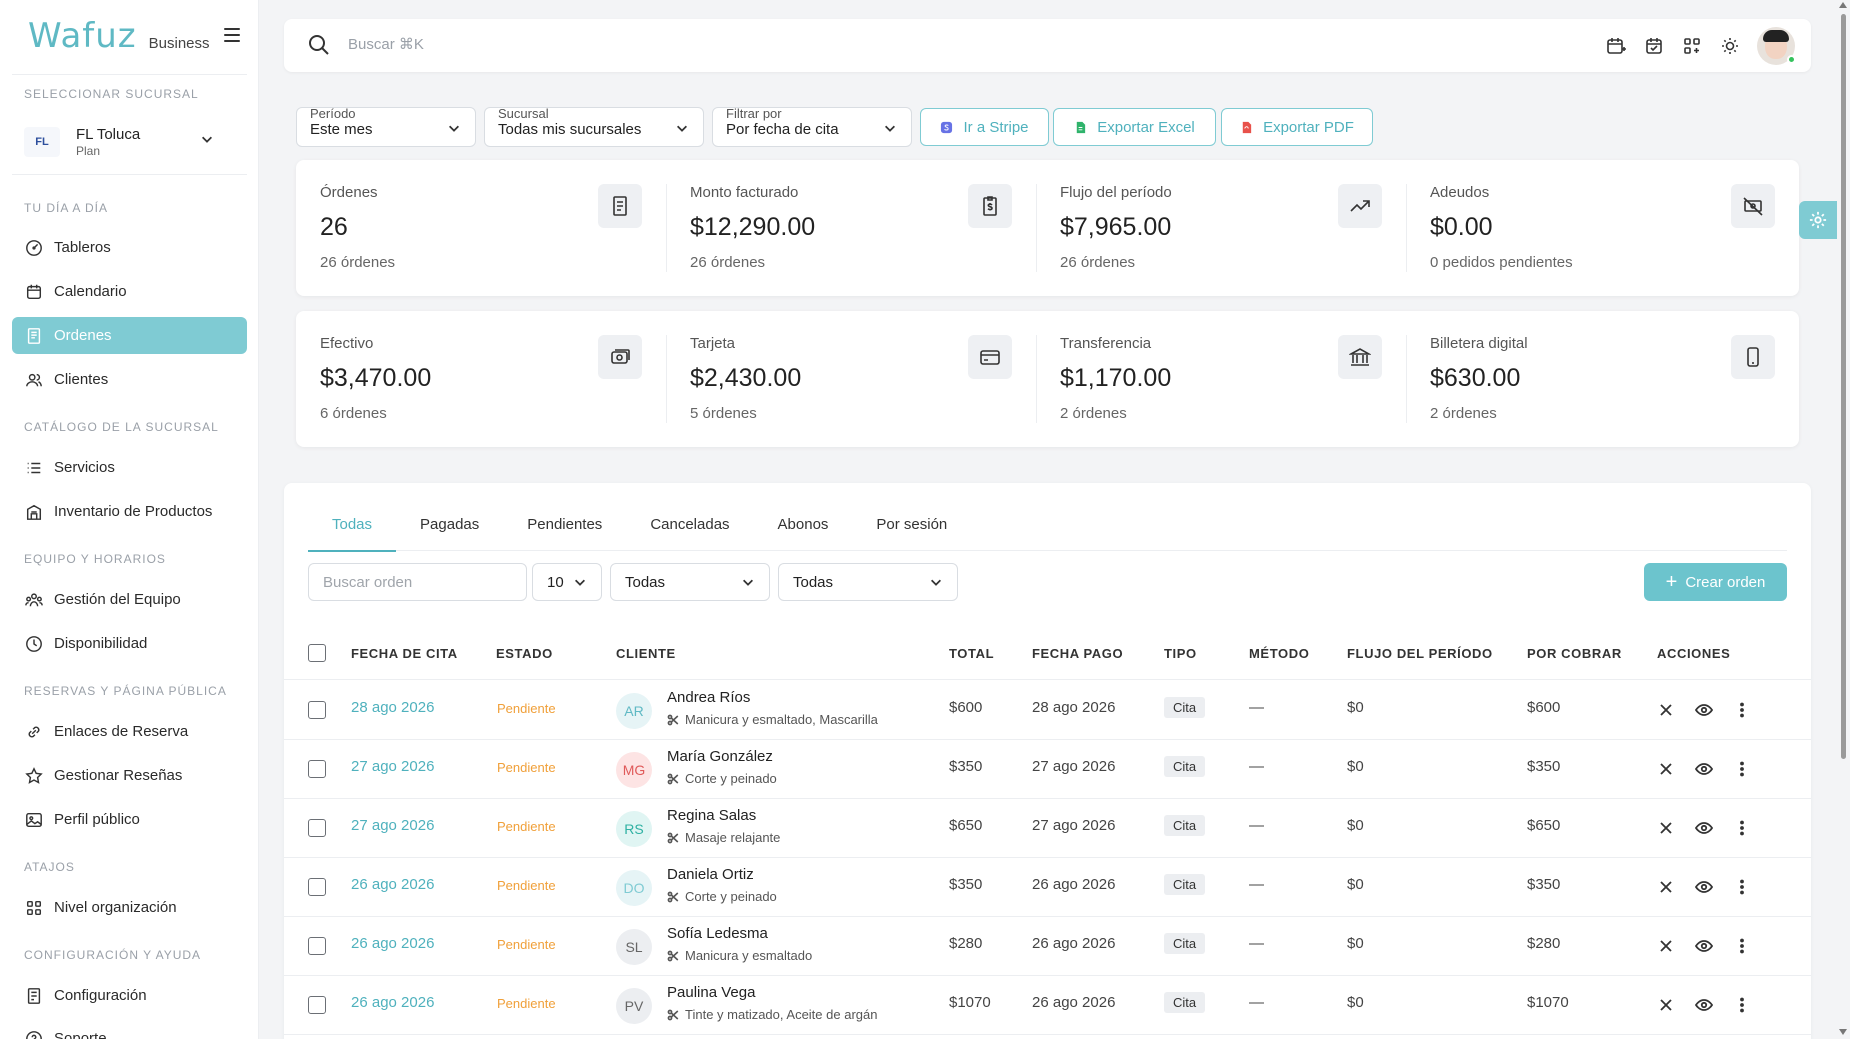  Describe the element at coordinates (129, 643) in the screenshot. I see `sidebar-item-disponibilidad: Disponibilidad` at that location.